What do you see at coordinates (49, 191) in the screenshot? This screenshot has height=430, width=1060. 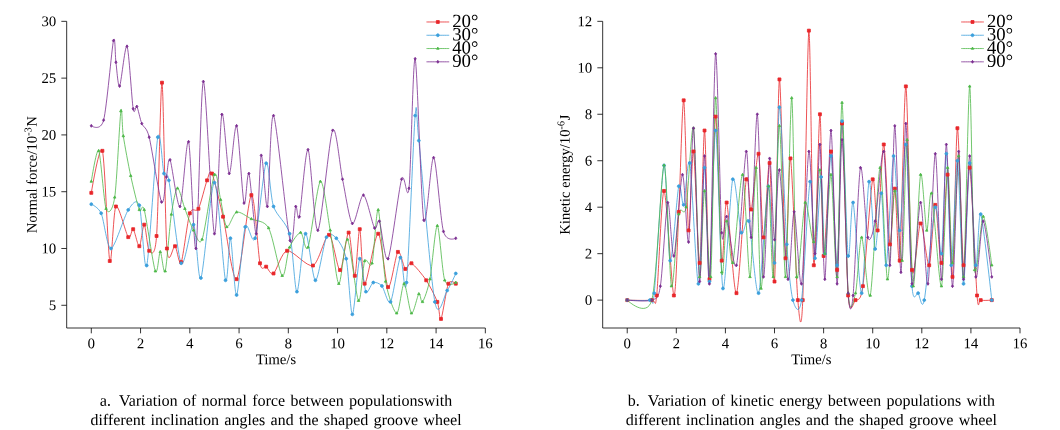 I see `y-tick-label: 15` at bounding box center [49, 191].